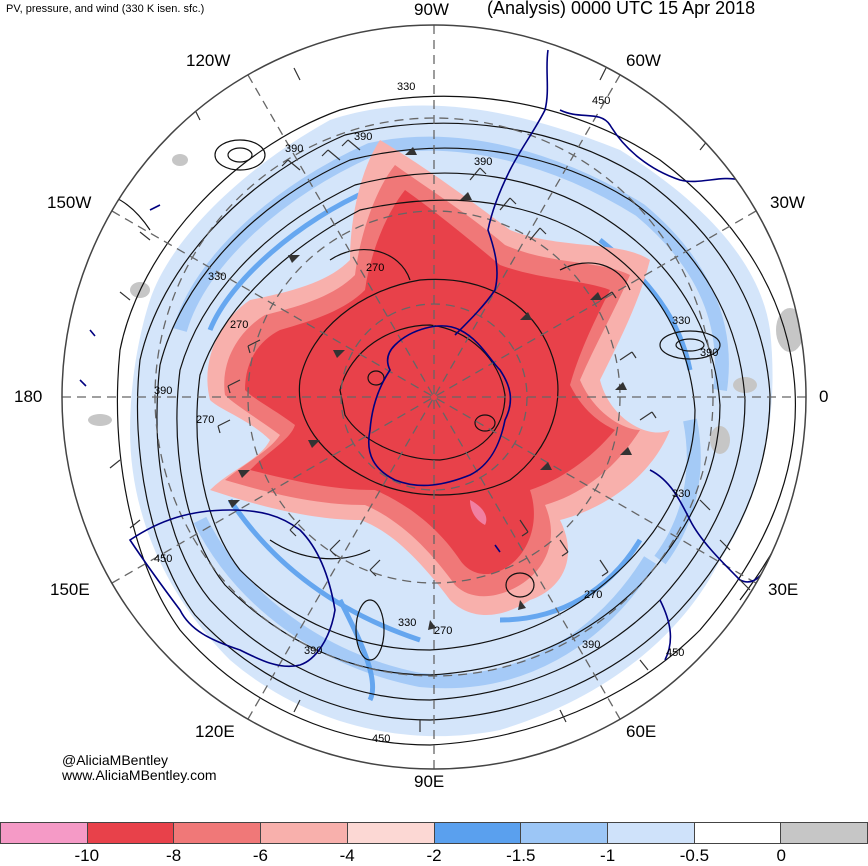  Describe the element at coordinates (641, 731) in the screenshot. I see `lon-label-60e: 60E` at that location.